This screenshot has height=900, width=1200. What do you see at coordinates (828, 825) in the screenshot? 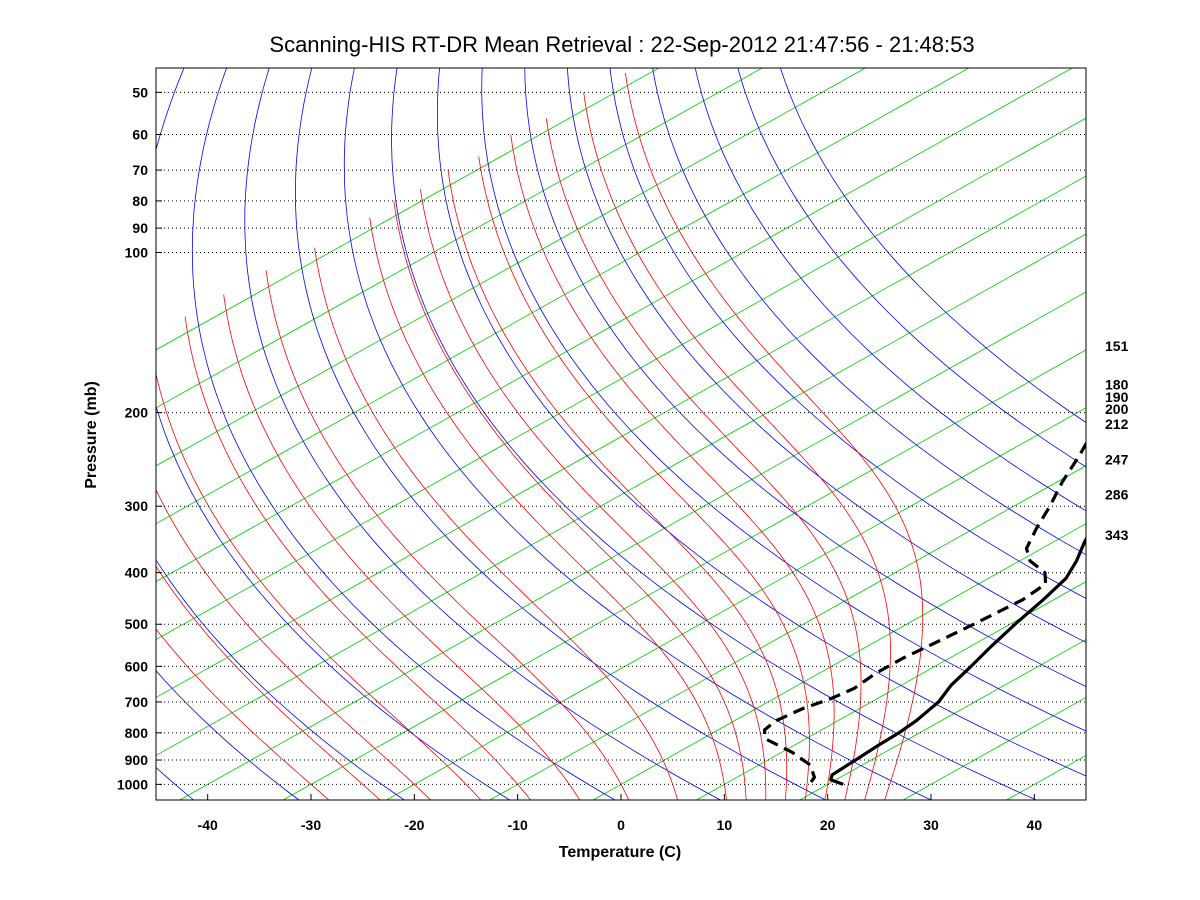
I see `x-tick-label: 20` at bounding box center [828, 825].